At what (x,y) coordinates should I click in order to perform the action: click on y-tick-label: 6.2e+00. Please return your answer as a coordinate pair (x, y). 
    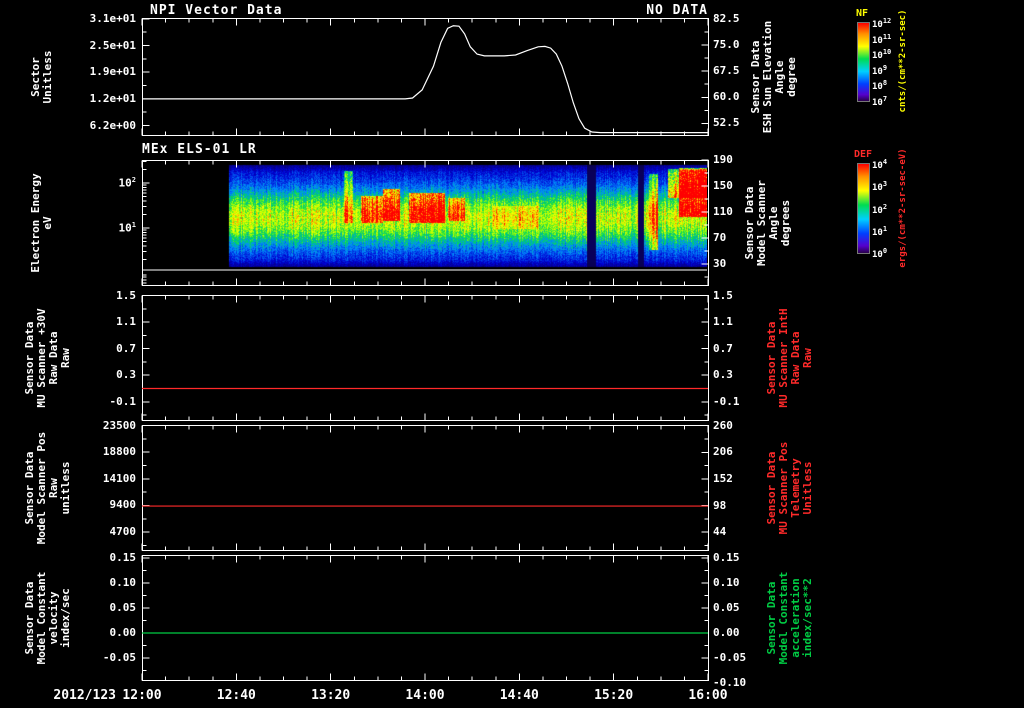
    Looking at the image, I should click on (112, 125).